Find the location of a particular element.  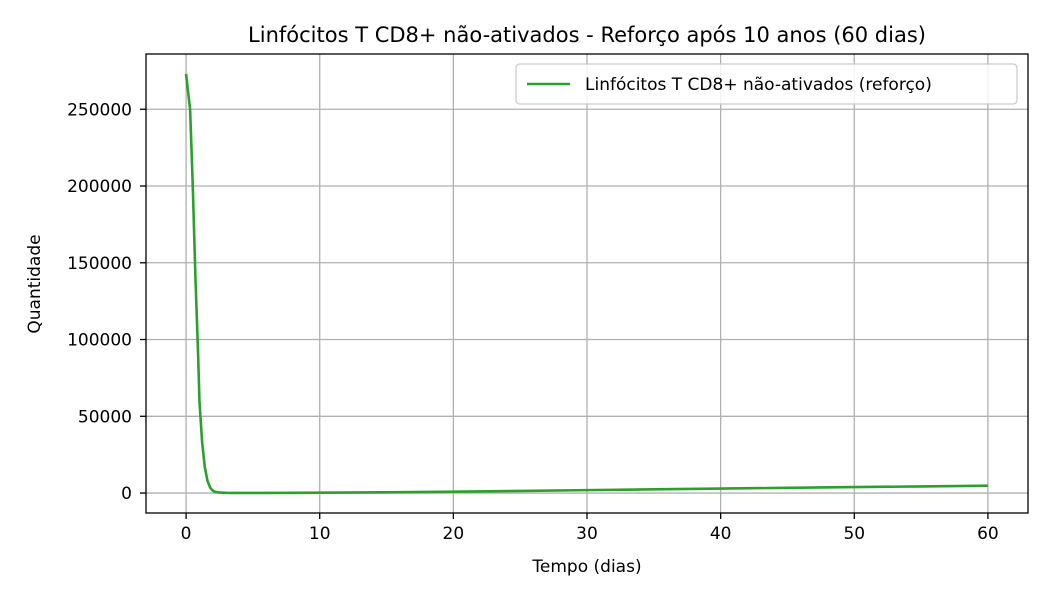

y-tick-label: 0 is located at coordinates (126, 494).